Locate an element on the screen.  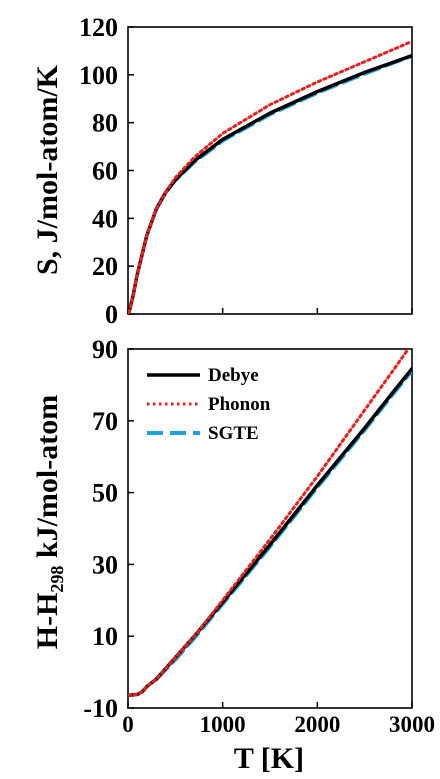
x-axis-label: T [K] is located at coordinates (269, 758).